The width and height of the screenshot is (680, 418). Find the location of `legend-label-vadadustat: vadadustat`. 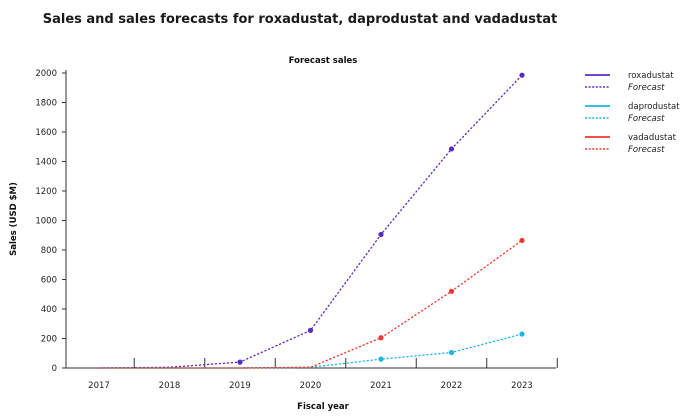

legend-label-vadadustat: vadadustat is located at coordinates (652, 138).